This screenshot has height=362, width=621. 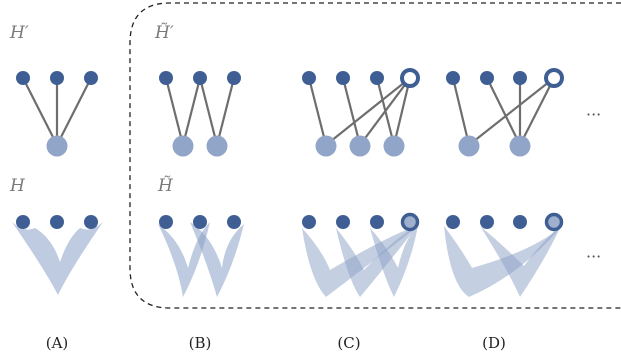 I want to click on panel-d-bipartite, so click(x=505, y=112).